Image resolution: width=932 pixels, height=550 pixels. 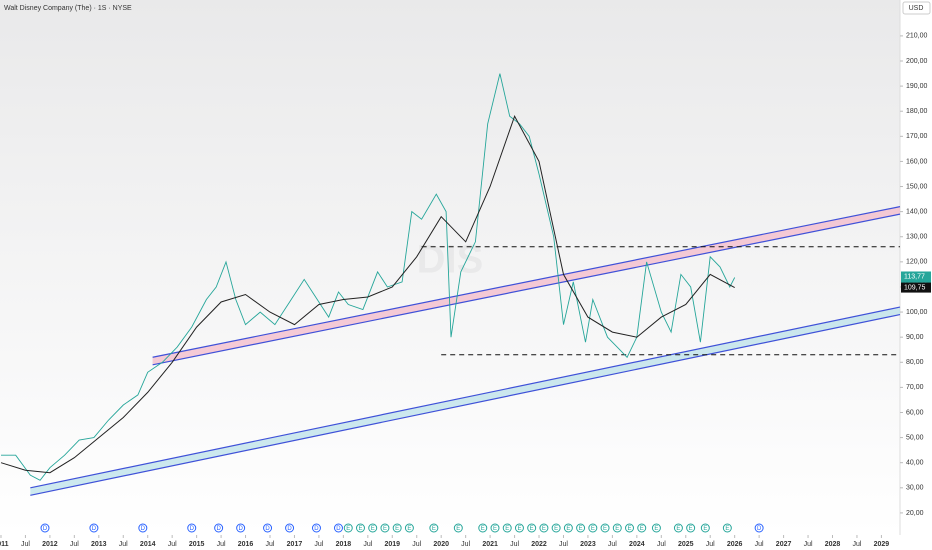 I want to click on y-tick-label: 90,00, so click(x=915, y=337).